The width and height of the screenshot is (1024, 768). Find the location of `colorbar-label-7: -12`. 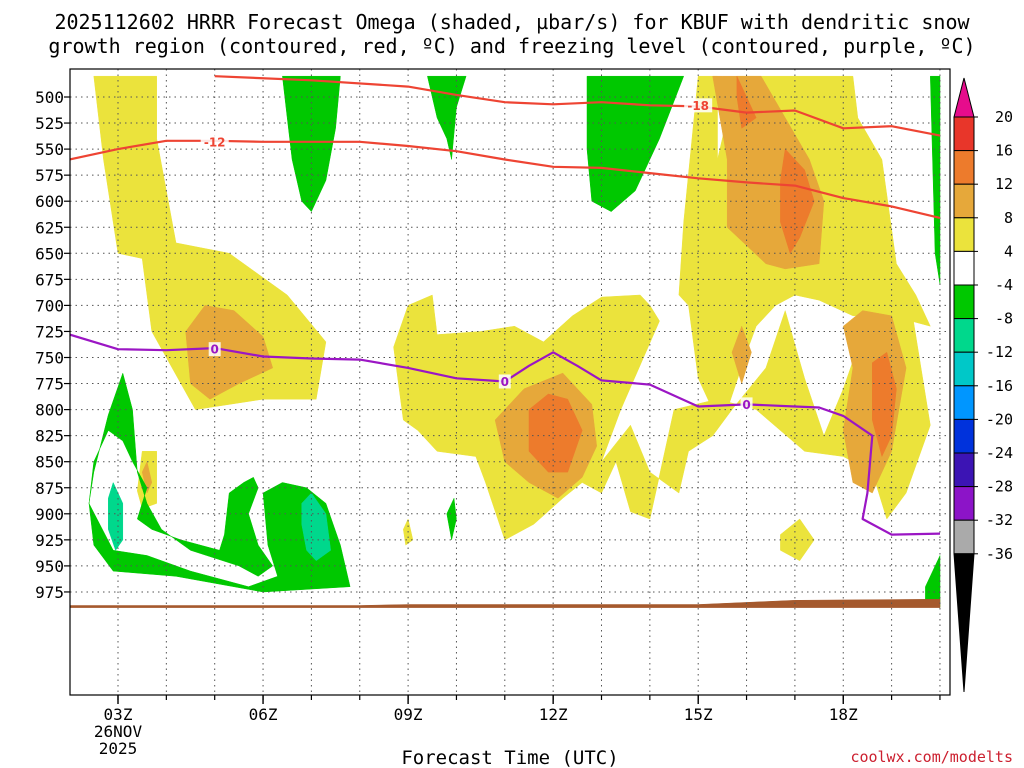

colorbar-label-7: -12 is located at coordinates (999, 352).